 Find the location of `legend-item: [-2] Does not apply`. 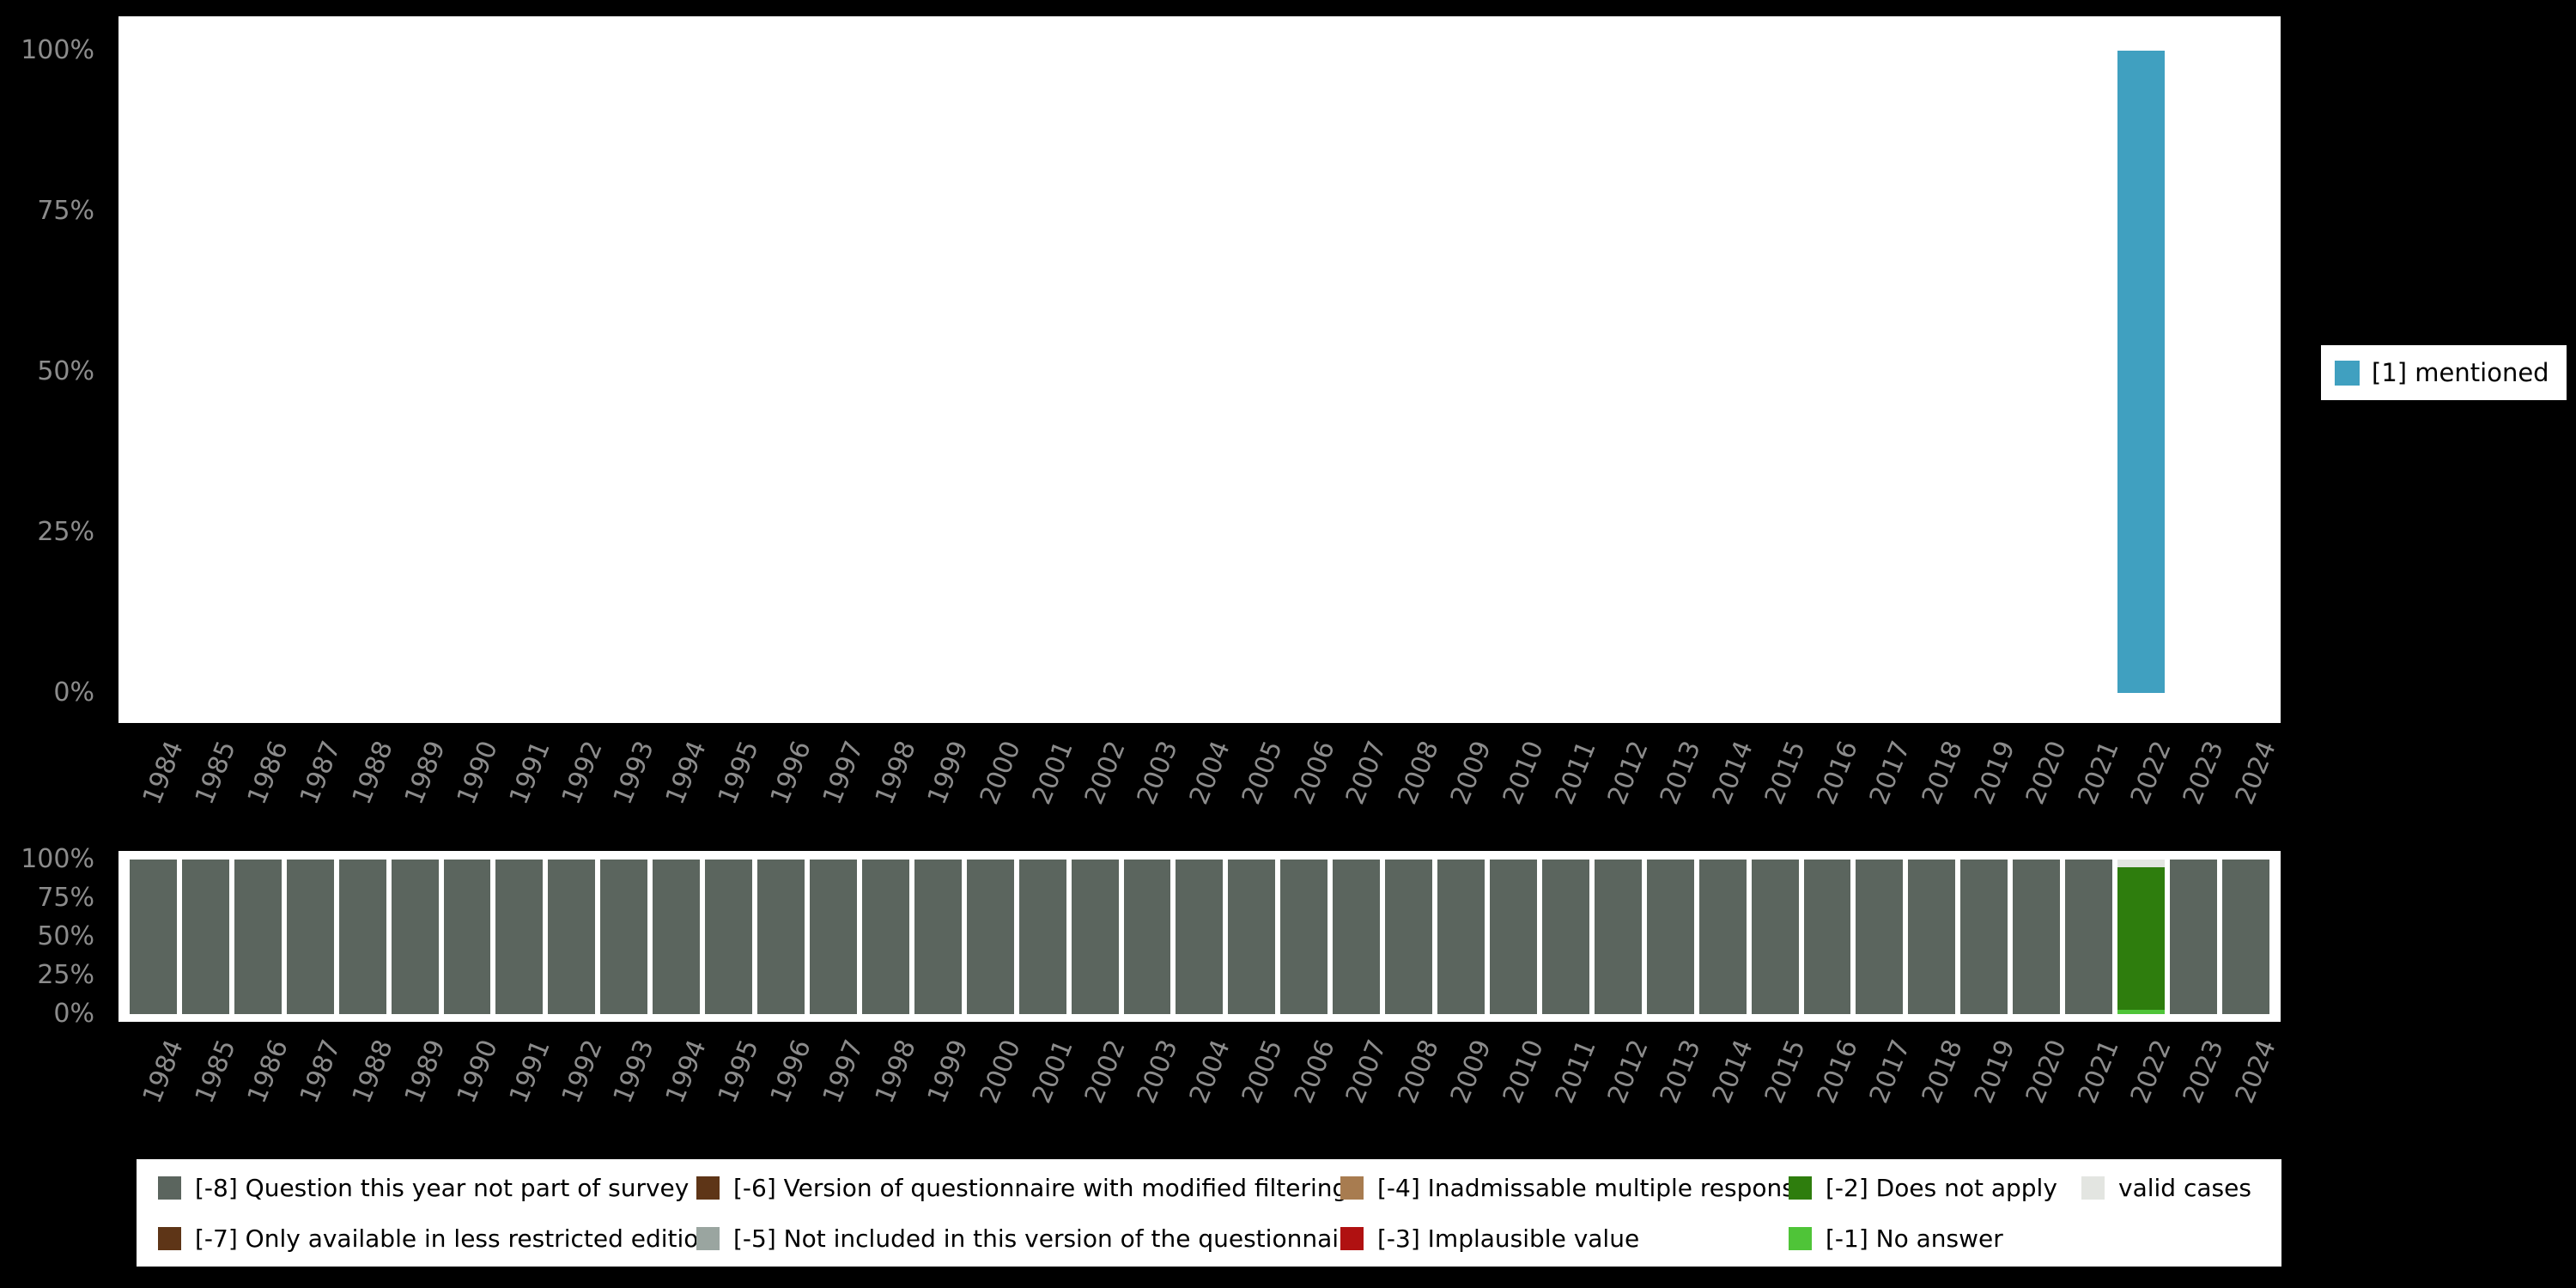

legend-item: [-2] Does not apply is located at coordinates (1935, 1188).